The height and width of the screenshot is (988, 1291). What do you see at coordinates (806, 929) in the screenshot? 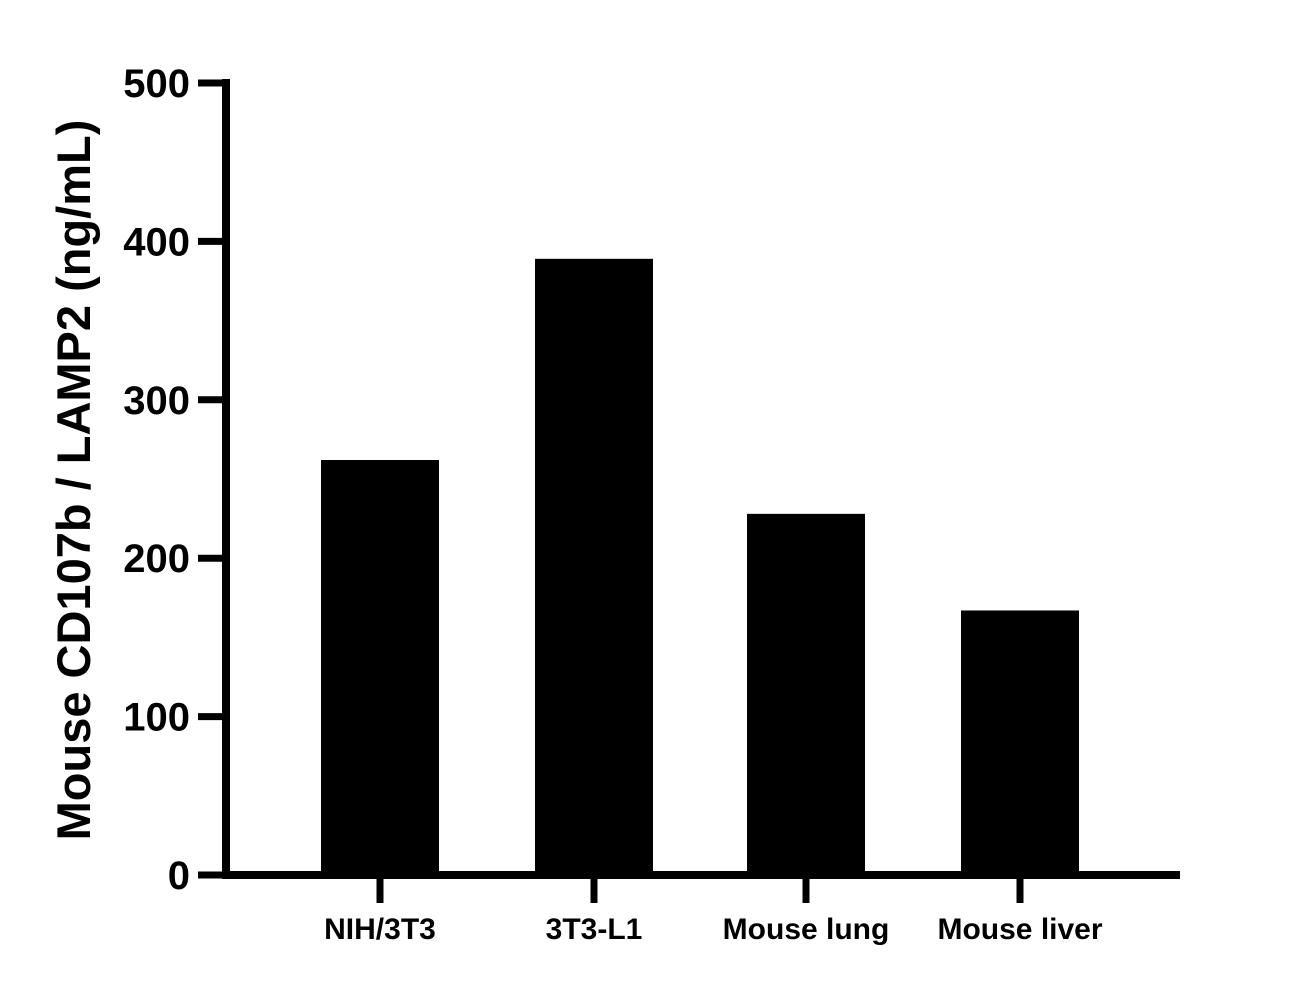
I see `x-tick-label: Mouse lung` at bounding box center [806, 929].